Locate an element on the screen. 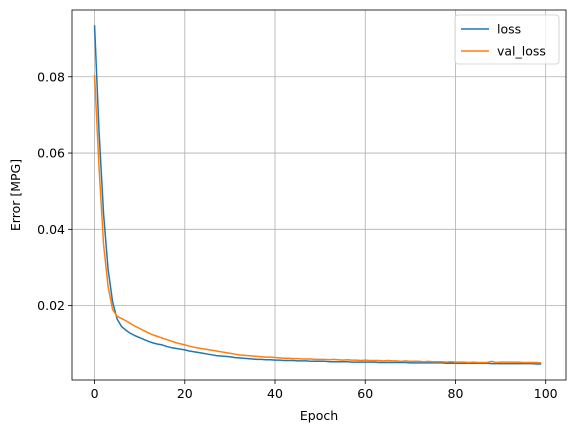 The image size is (576, 432). y-tick-label: 0.06 is located at coordinates (51, 153).